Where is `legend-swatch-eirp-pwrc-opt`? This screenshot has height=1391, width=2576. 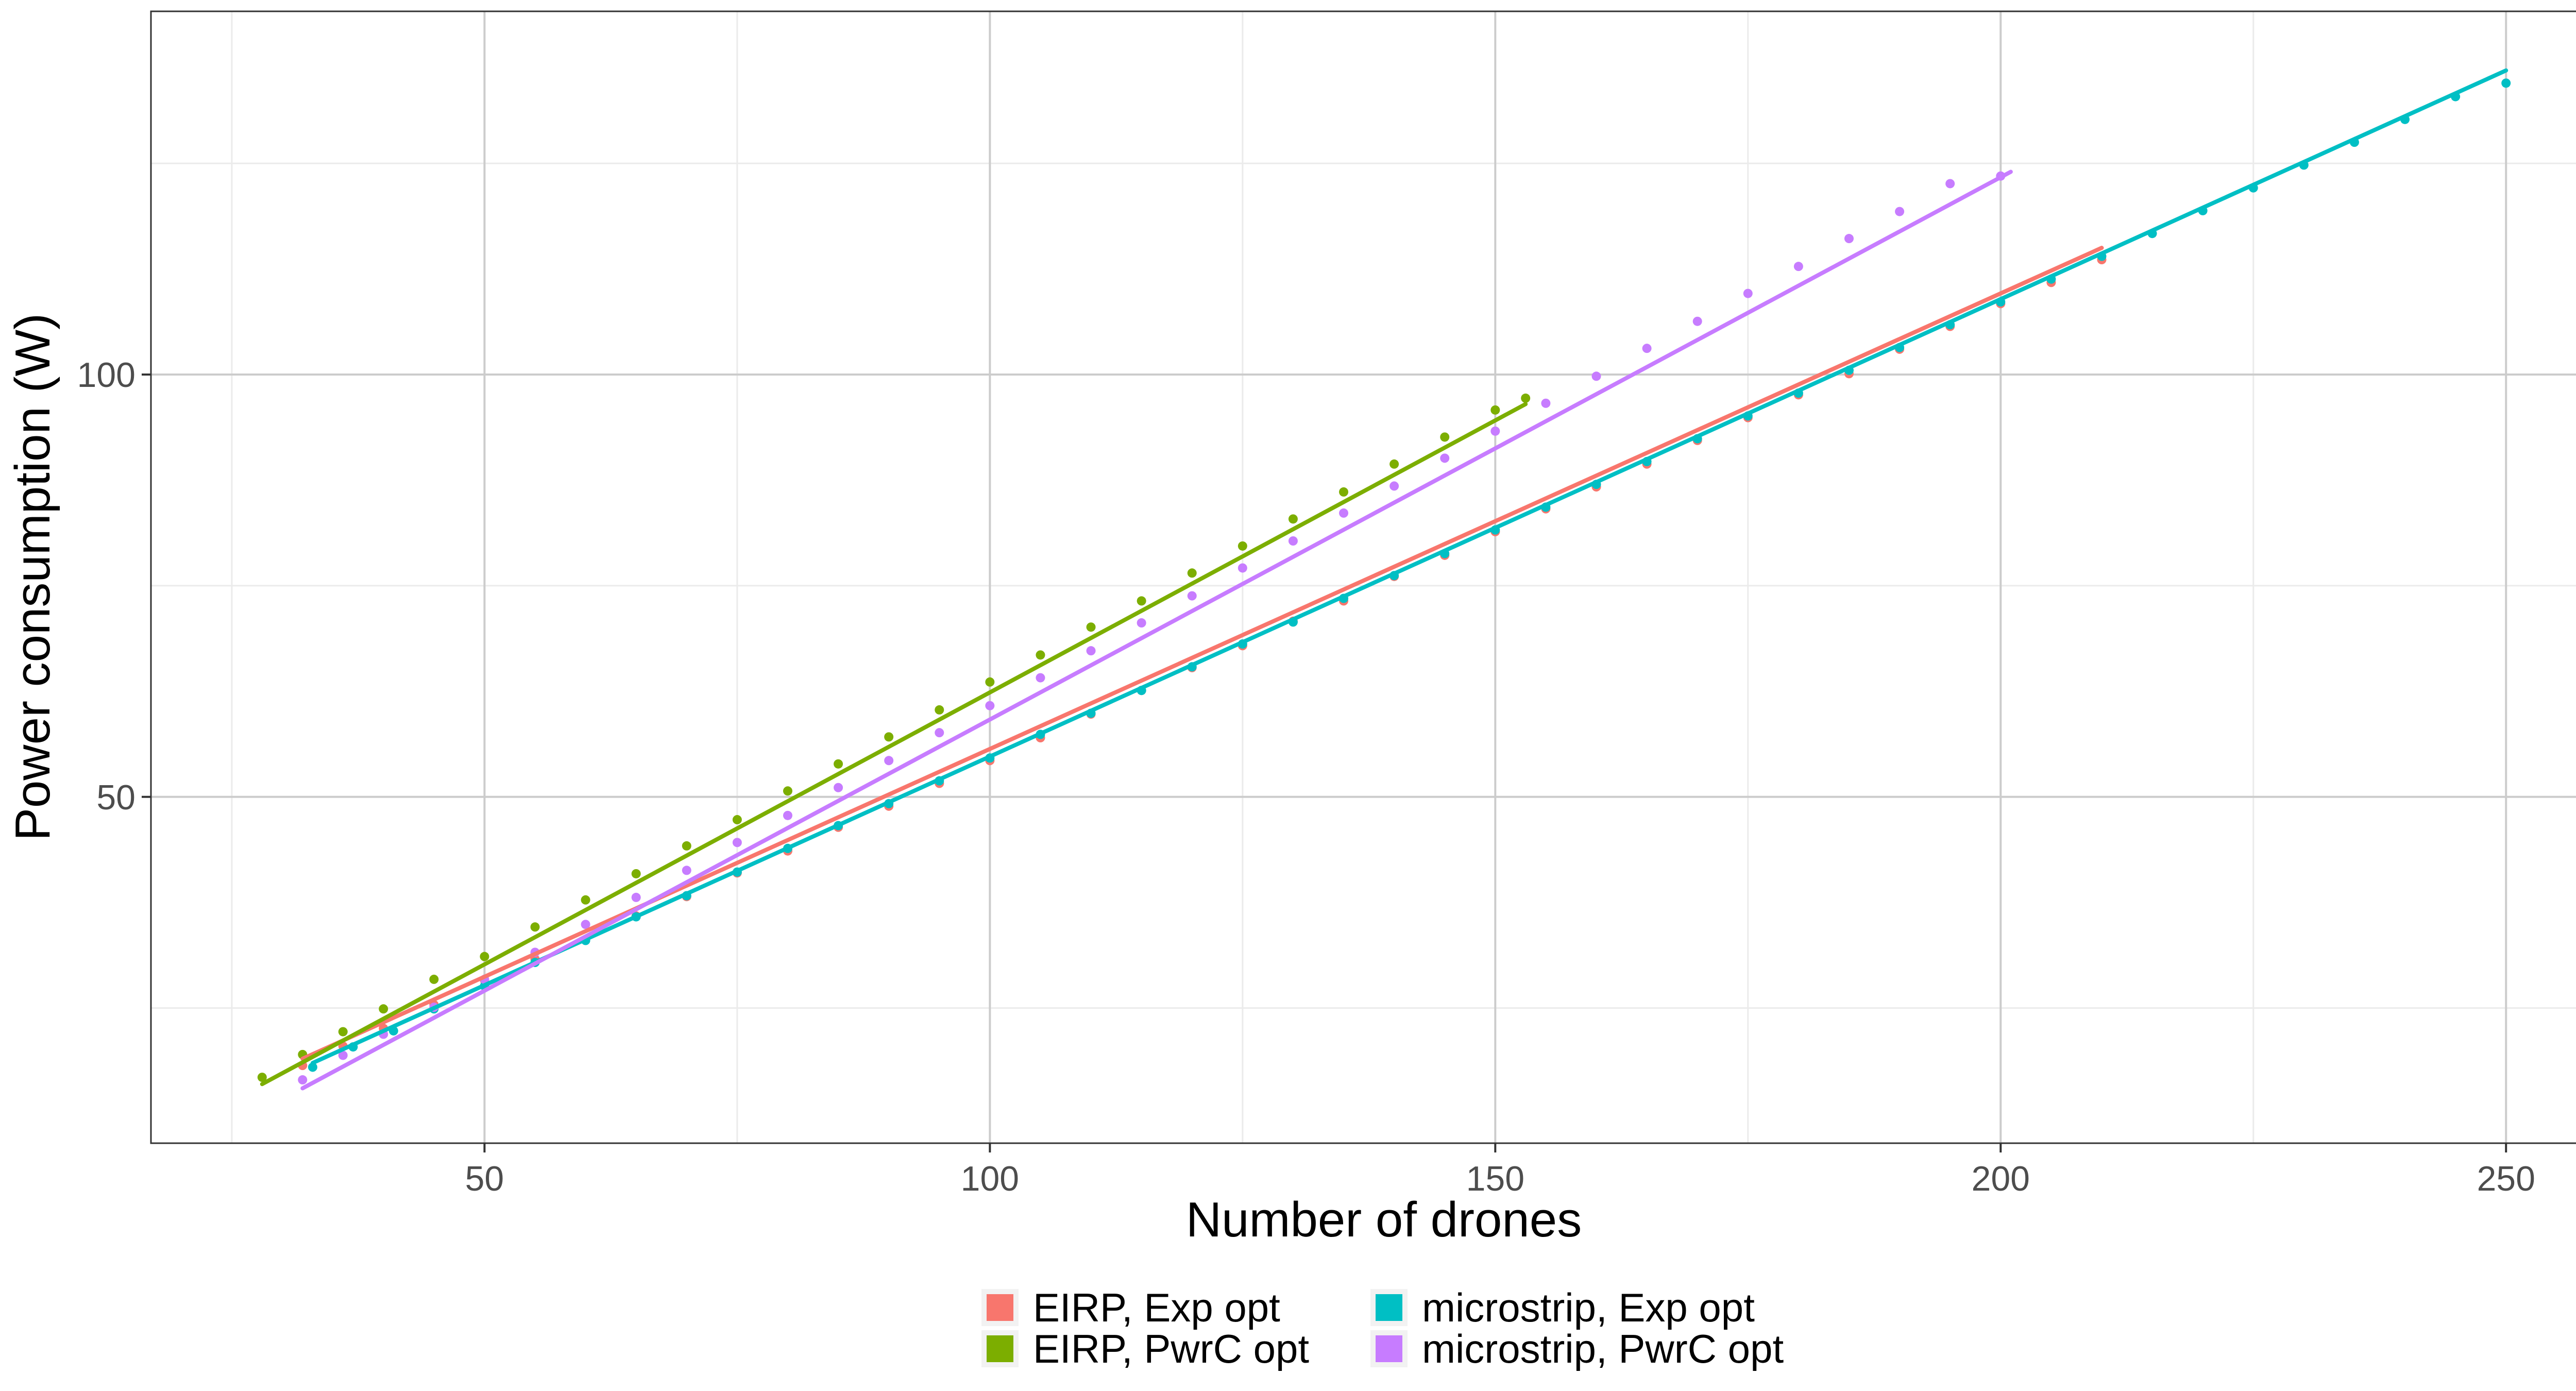
legend-swatch-eirp-pwrc-opt is located at coordinates (1000, 1348).